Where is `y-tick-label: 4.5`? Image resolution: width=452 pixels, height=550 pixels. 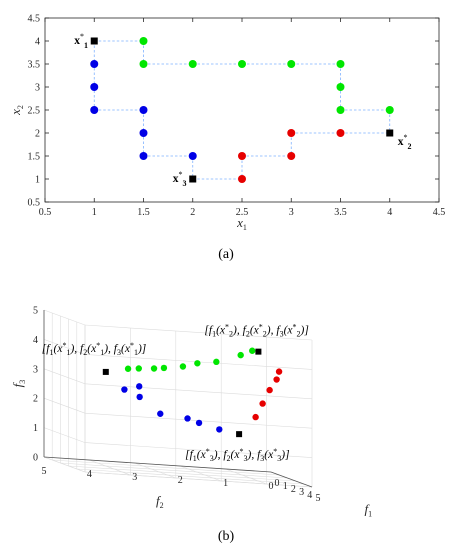 y-tick-label: 4.5 is located at coordinates (34, 19).